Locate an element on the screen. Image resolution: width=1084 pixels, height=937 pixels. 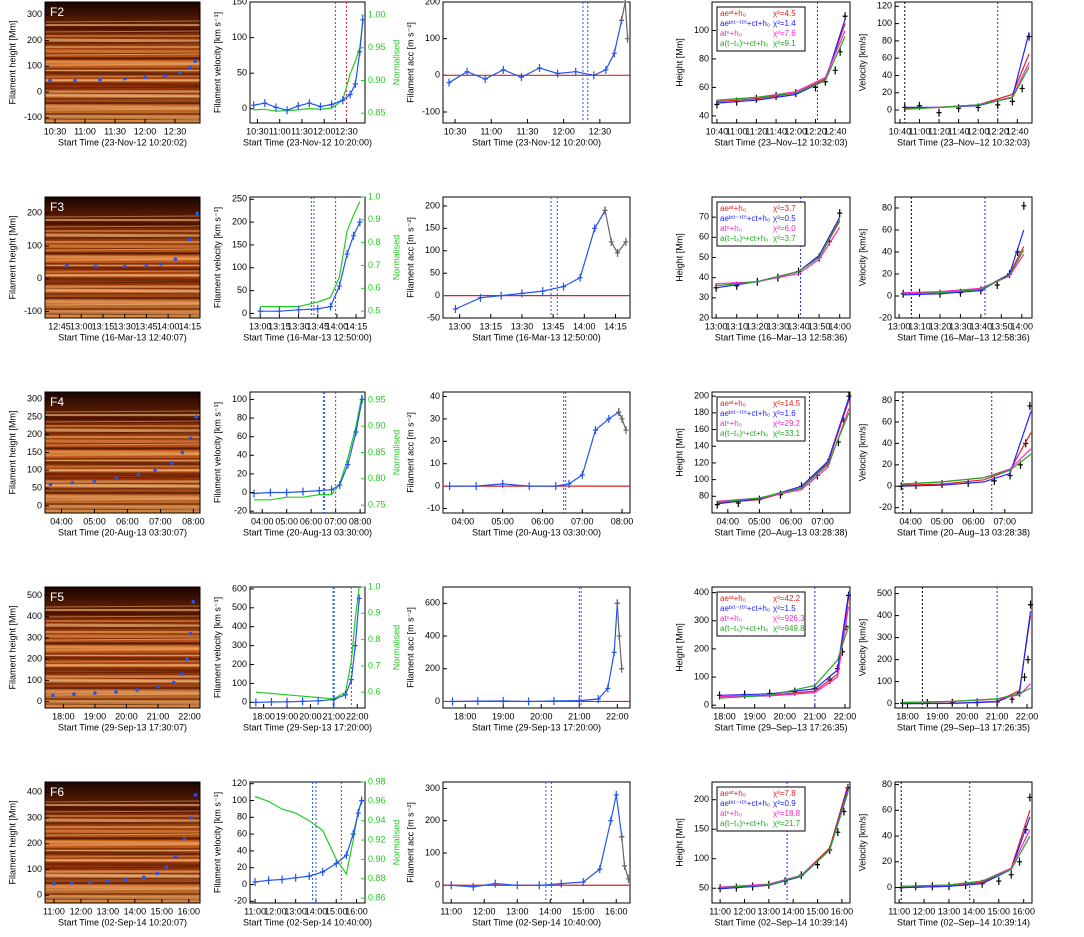
x-tick-label: 13:50 is located at coordinates (1001, 326).